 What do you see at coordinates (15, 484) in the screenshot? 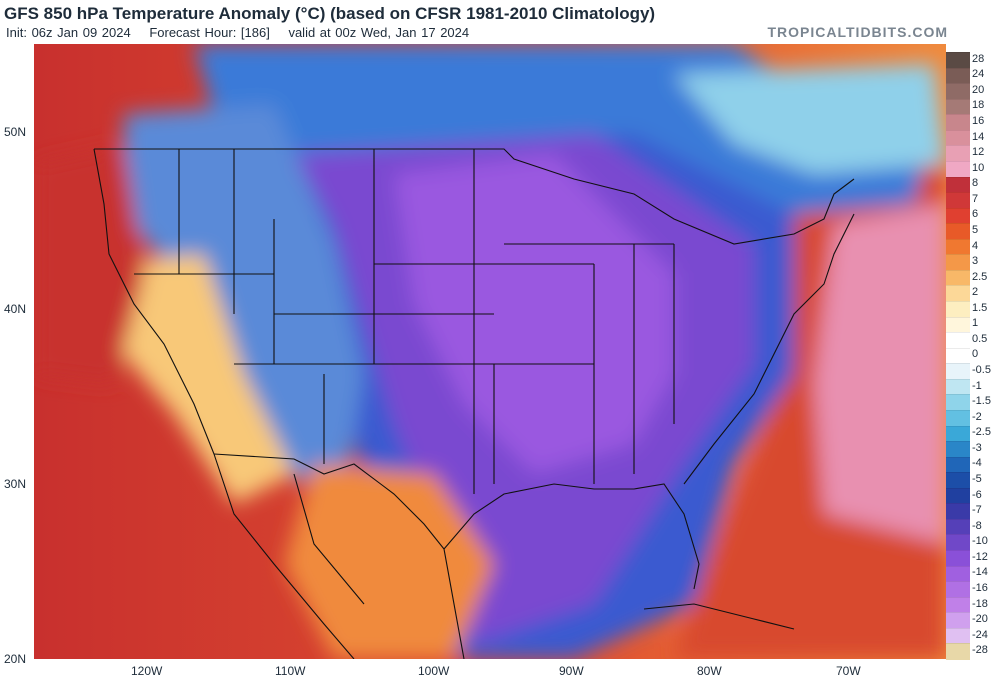
I see `lat-label-30n: 30N` at bounding box center [15, 484].